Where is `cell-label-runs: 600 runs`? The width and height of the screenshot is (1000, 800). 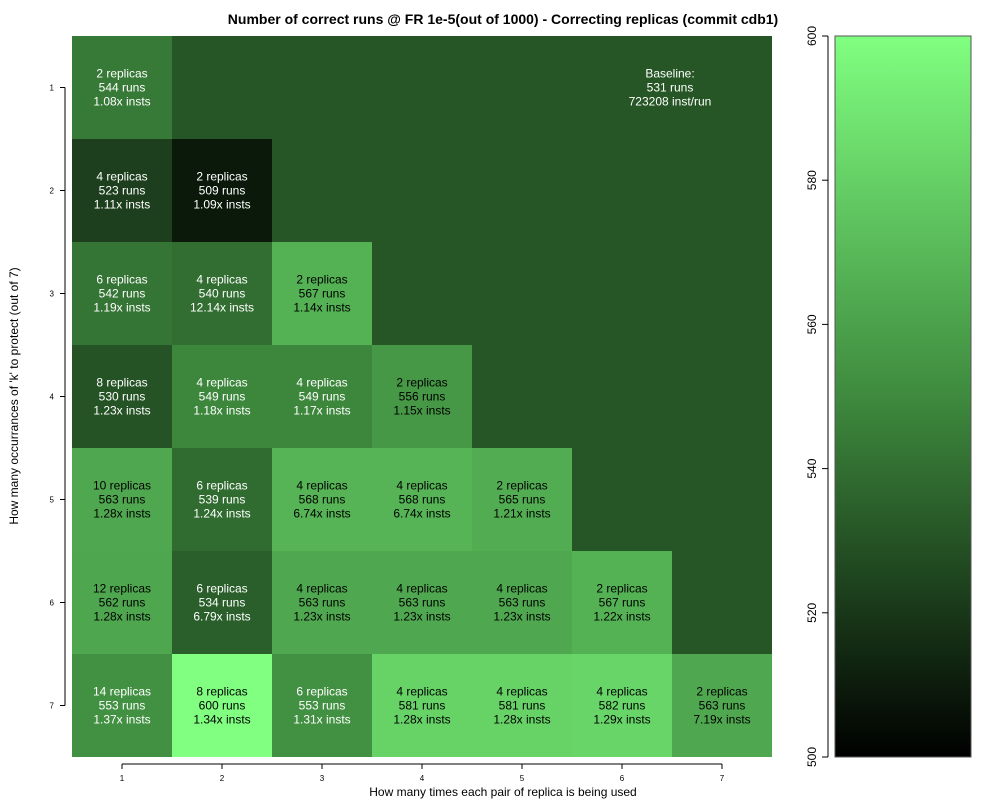 cell-label-runs: 600 runs is located at coordinates (222, 706).